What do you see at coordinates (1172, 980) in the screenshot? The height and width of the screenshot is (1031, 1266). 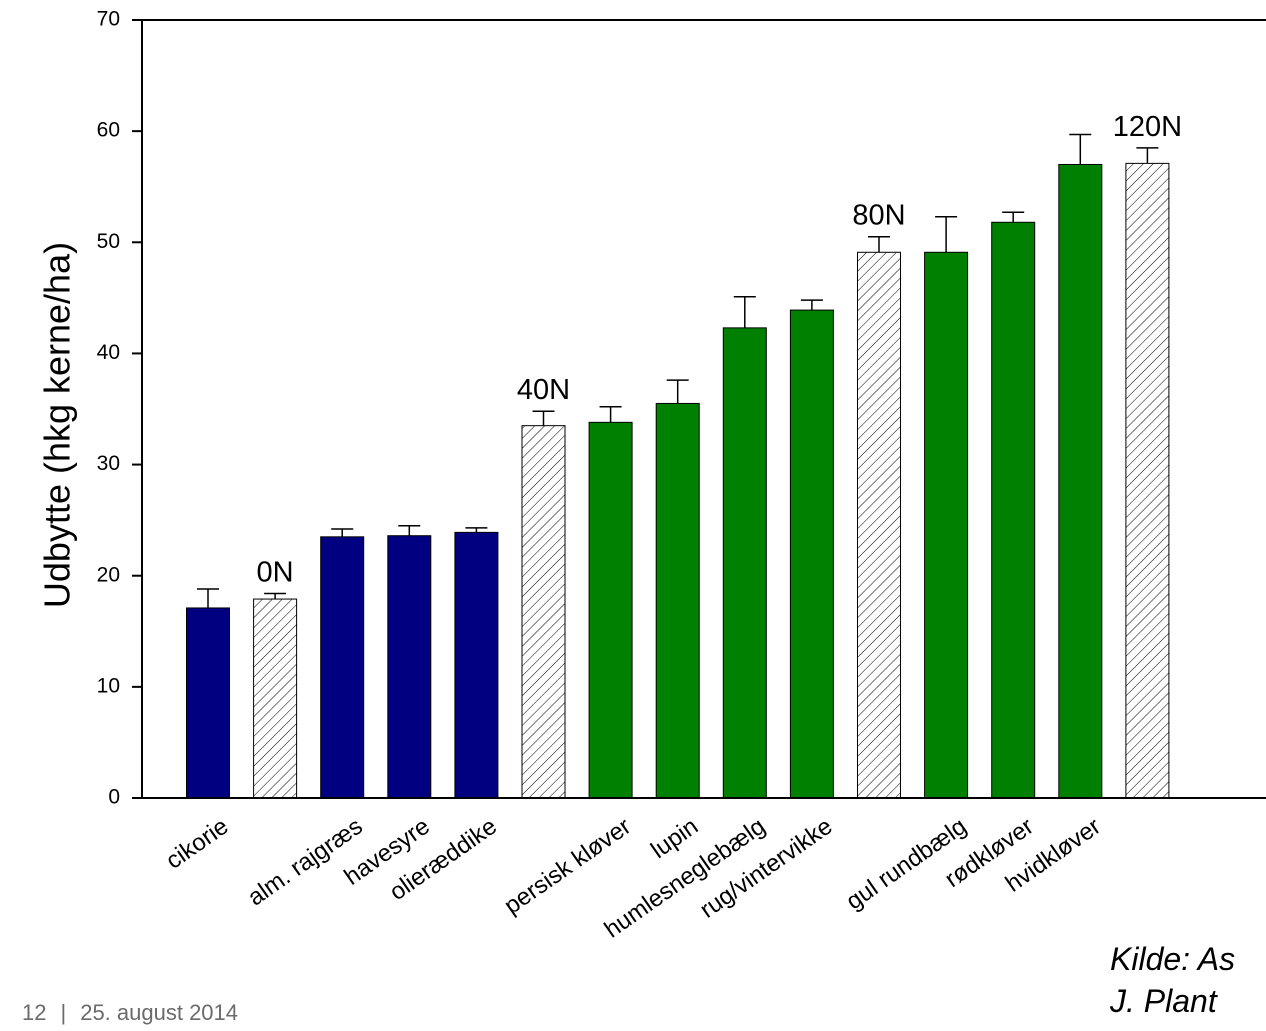 I see `source-citation: Kilde: As J. Plant` at bounding box center [1172, 980].